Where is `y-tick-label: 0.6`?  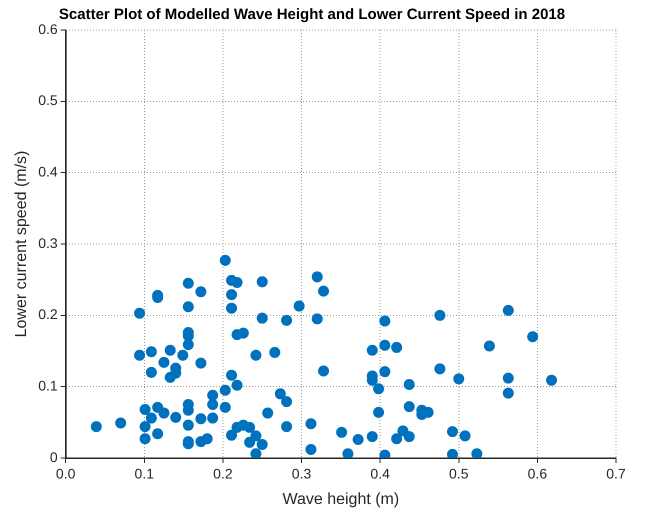
y-tick-label: 0.6 is located at coordinates (48, 28).